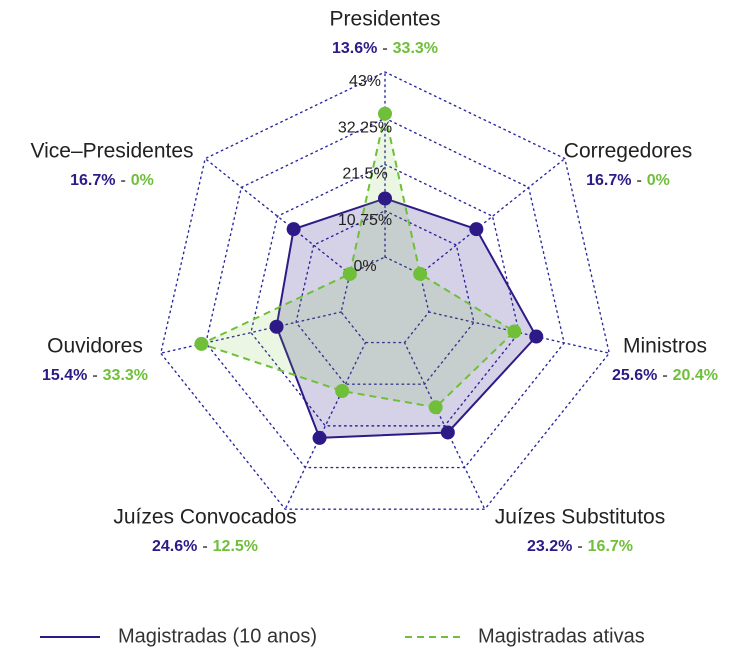 Image resolution: width=746 pixels, height=651 pixels. I want to click on category-label: Juízes Substitutos, so click(580, 517).